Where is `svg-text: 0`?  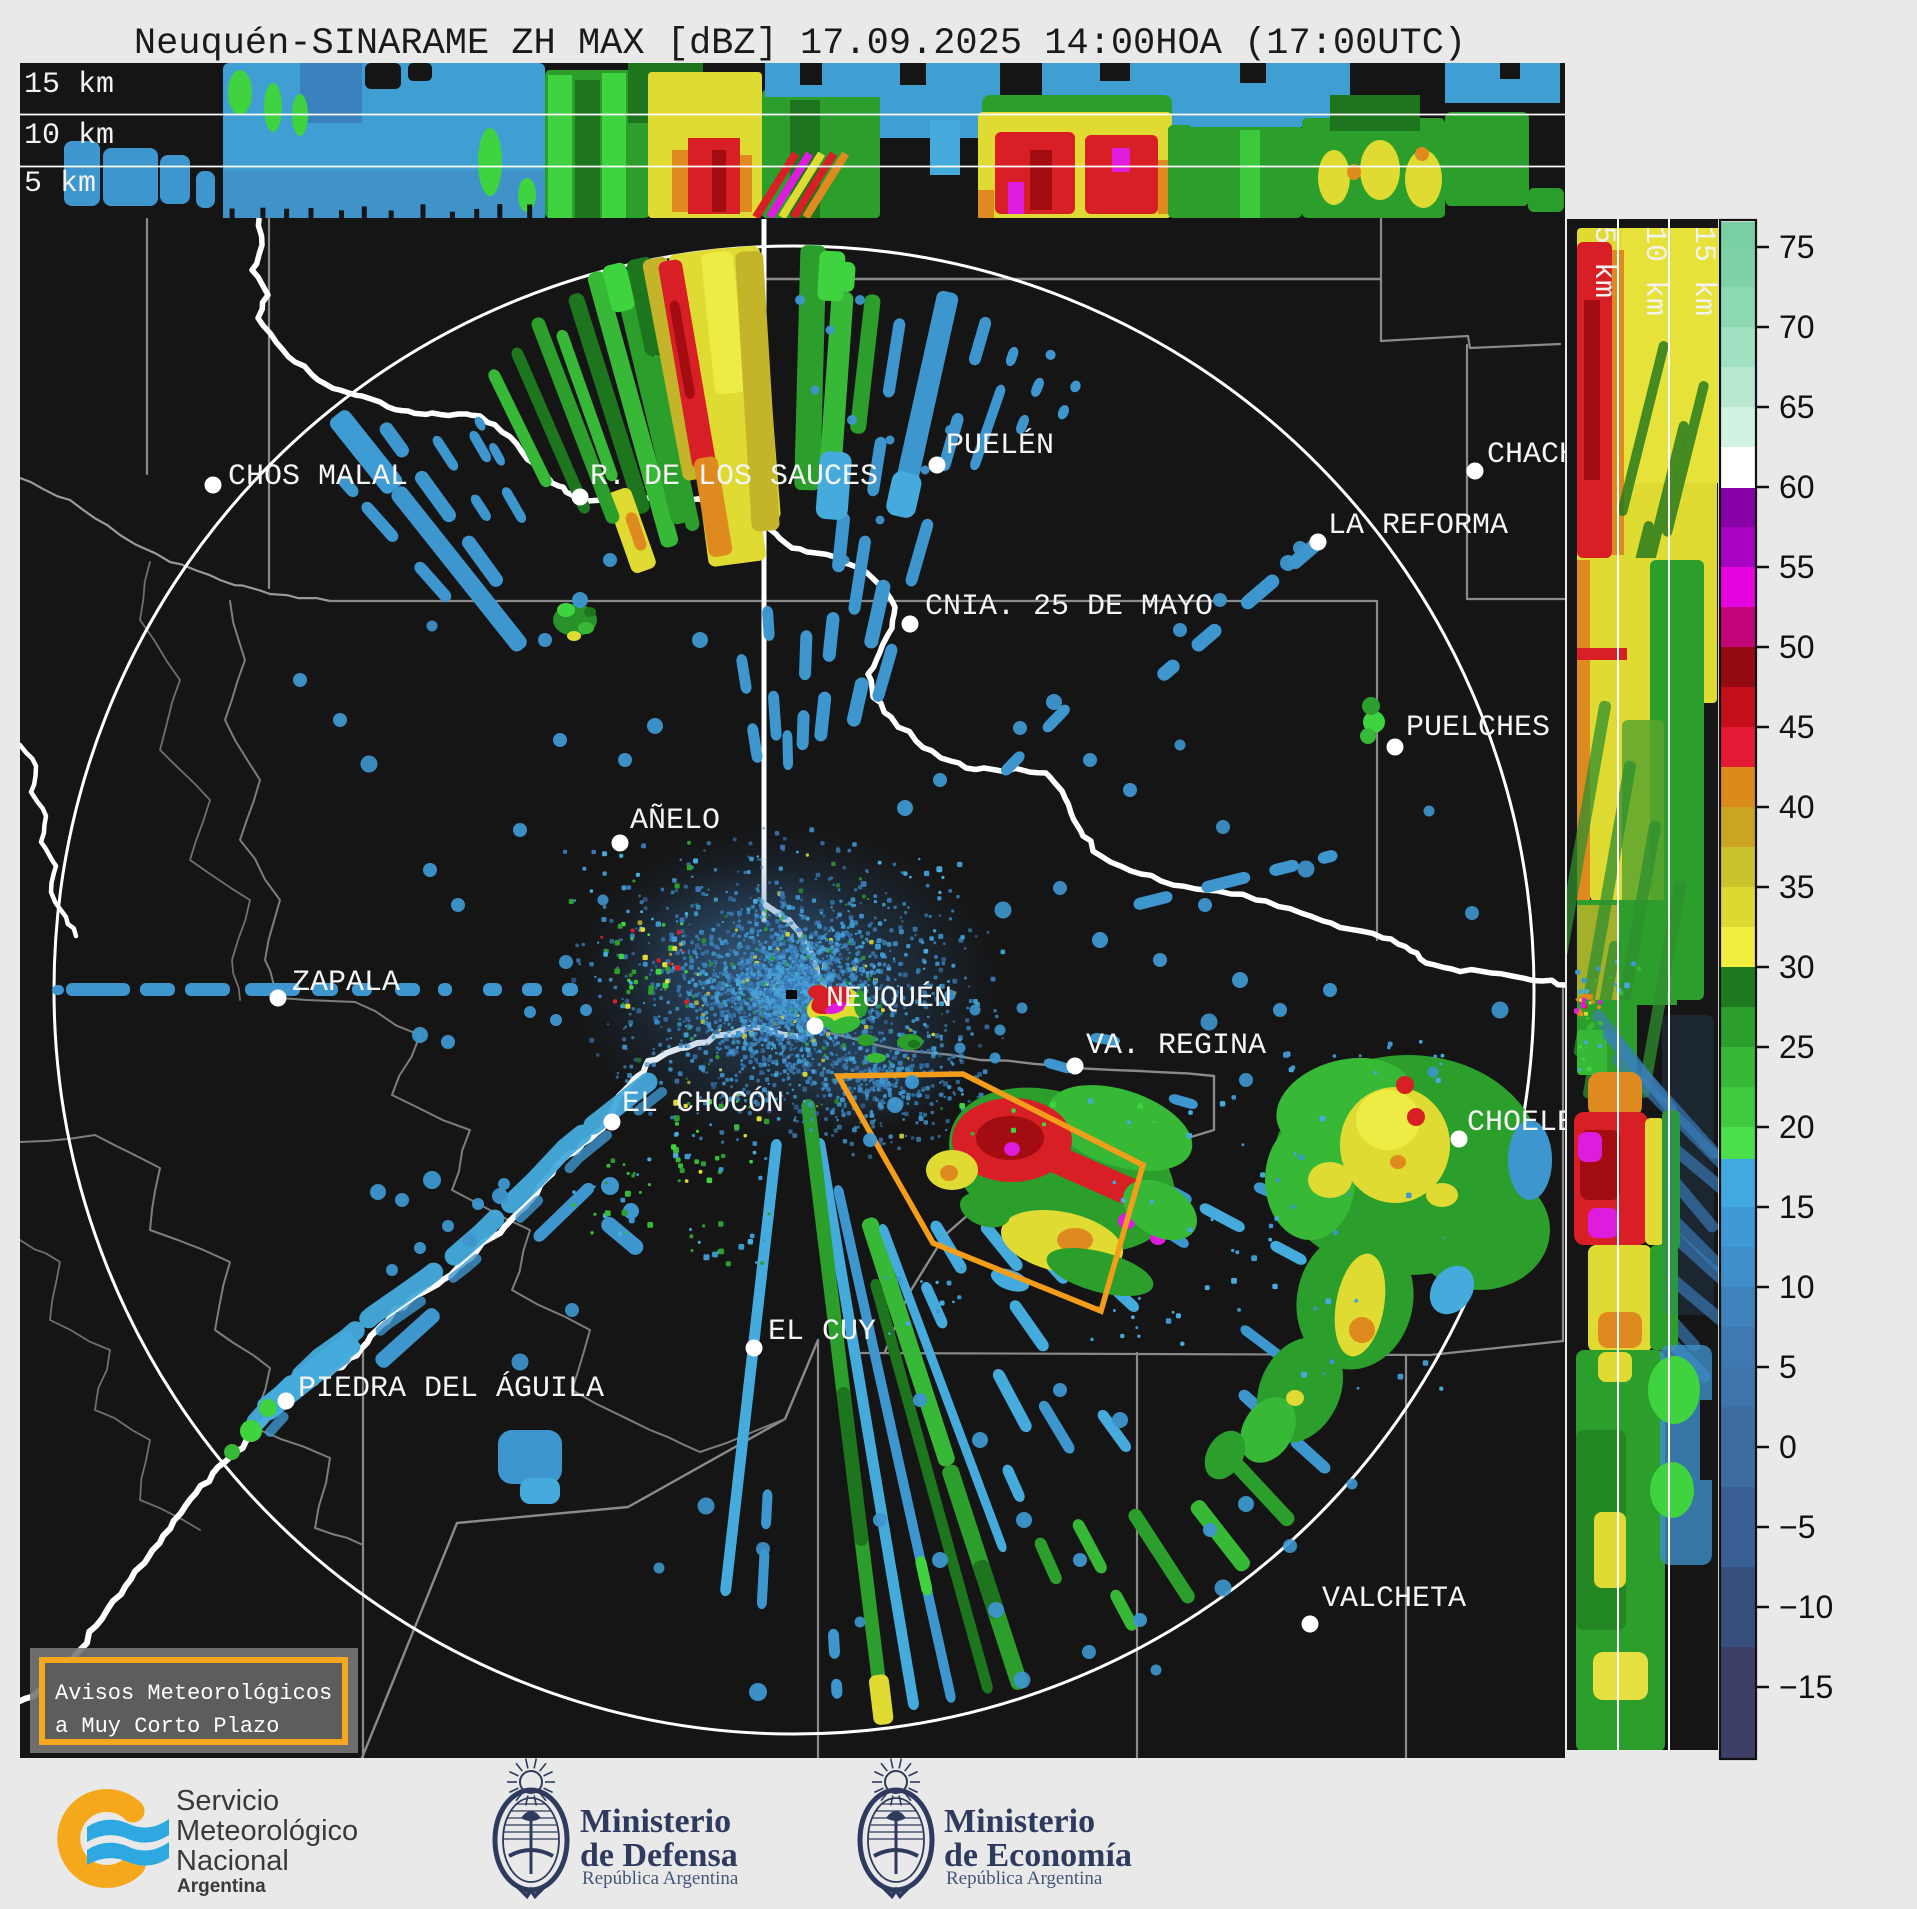 svg-text: 0 is located at coordinates (1788, 1447).